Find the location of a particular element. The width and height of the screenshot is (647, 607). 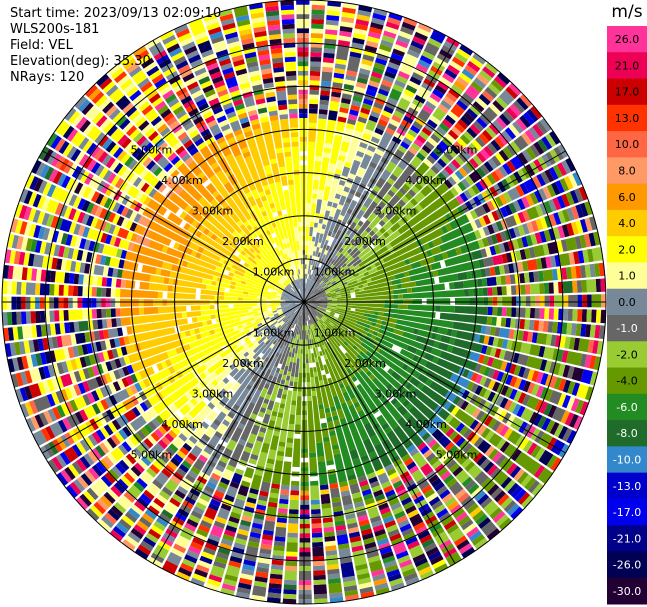

elevation-label: Elevation(deg): 35.30 is located at coordinates (80, 61).